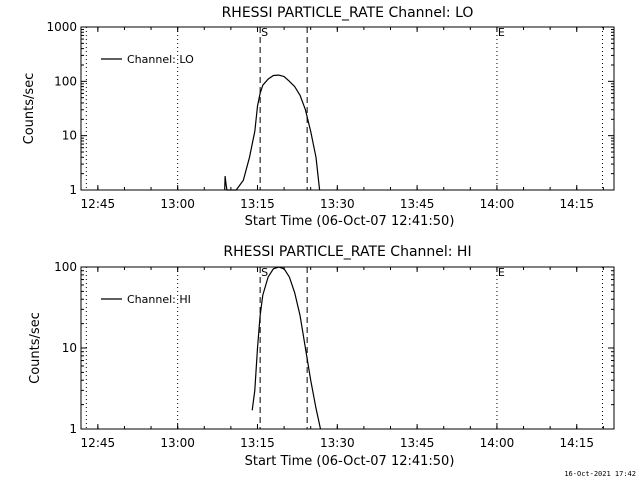 This screenshot has height=484, width=640. I want to click on chart-title: RHESSI PARTICLE_RATE Channel: LO, so click(348, 13).